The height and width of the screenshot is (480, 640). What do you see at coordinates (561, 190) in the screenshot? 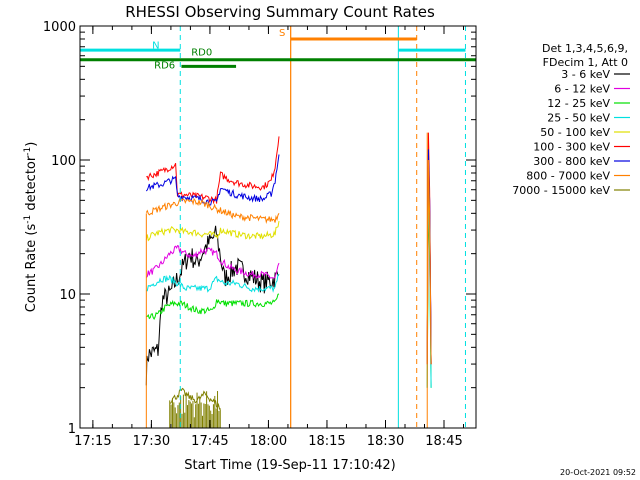
I see `legend-entry-label: 7000 - 15000 keV` at bounding box center [561, 190].